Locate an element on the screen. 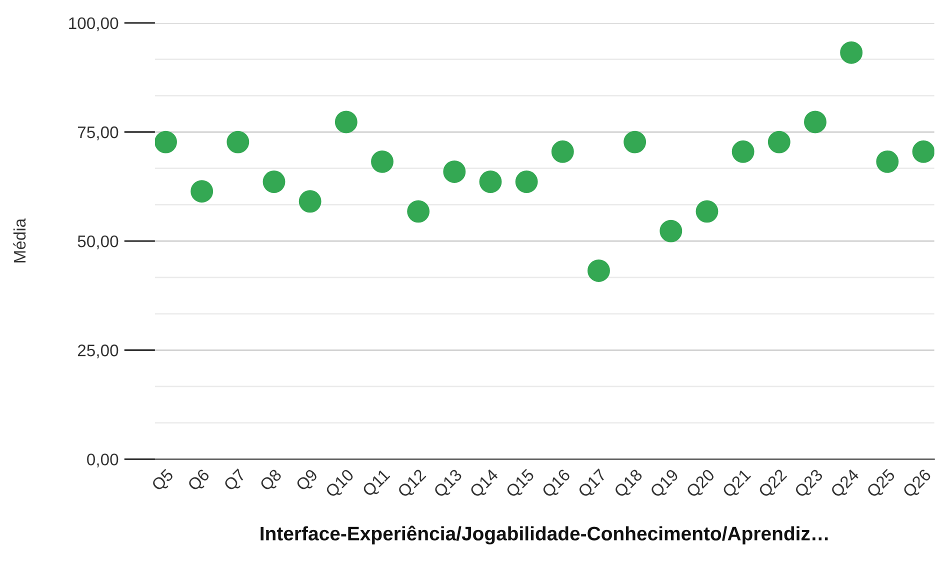  x-tick-label: Q12 is located at coordinates (412, 484).